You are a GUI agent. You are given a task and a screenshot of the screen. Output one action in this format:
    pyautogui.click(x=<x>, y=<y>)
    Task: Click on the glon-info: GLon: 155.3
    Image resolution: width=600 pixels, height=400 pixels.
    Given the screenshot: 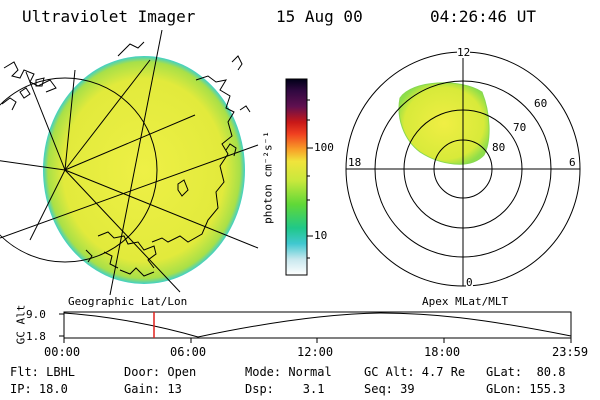 What is the action you would take?
    pyautogui.click(x=526, y=389)
    